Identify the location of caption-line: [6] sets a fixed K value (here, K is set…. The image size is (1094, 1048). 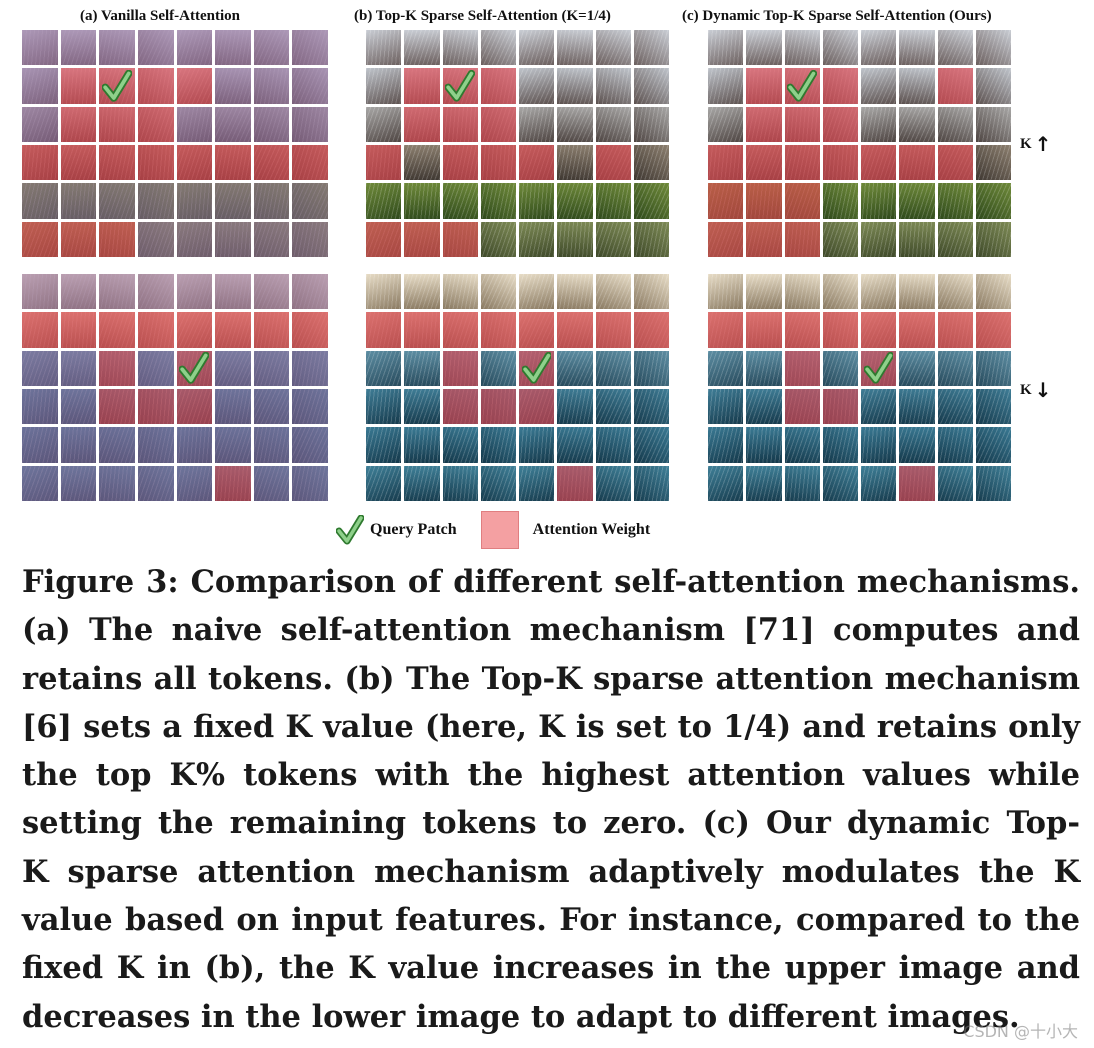
(551, 726).